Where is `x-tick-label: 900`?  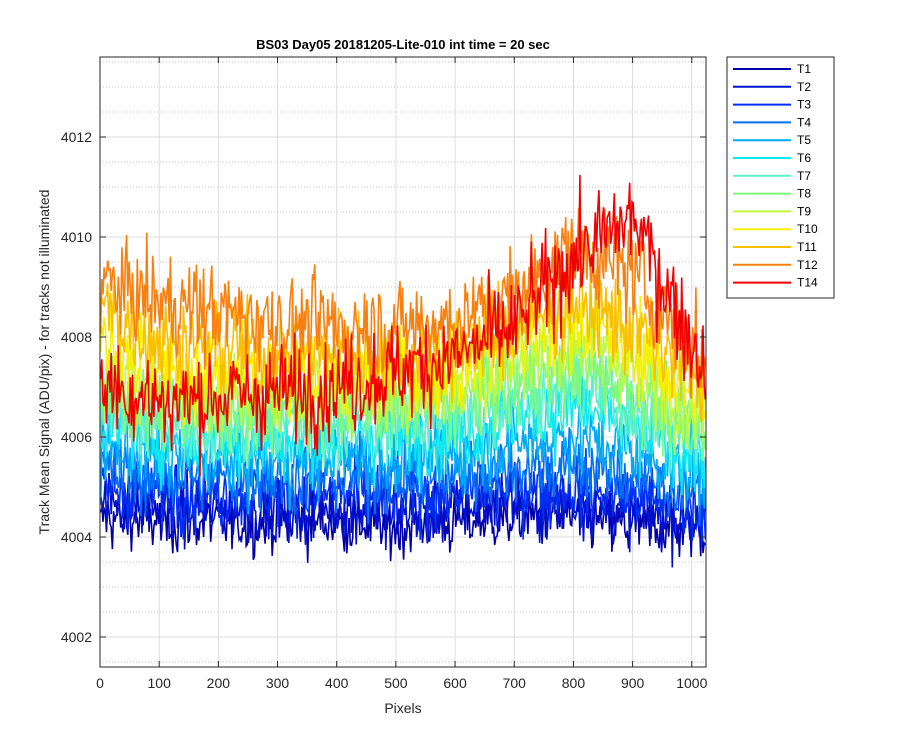
x-tick-label: 900 is located at coordinates (633, 683).